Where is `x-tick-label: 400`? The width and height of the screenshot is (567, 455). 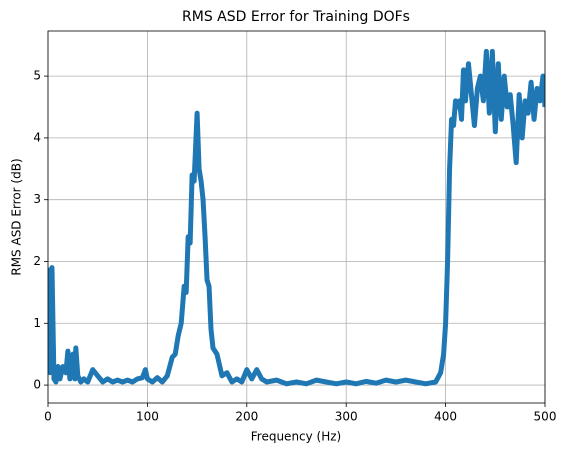 x-tick-label: 400 is located at coordinates (445, 417).